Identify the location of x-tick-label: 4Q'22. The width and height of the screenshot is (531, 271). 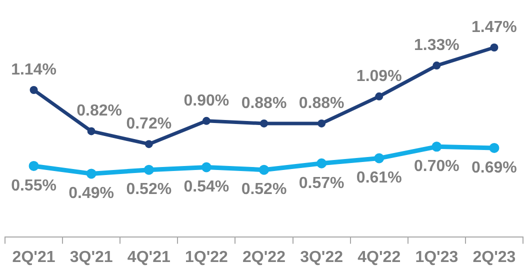
(379, 257).